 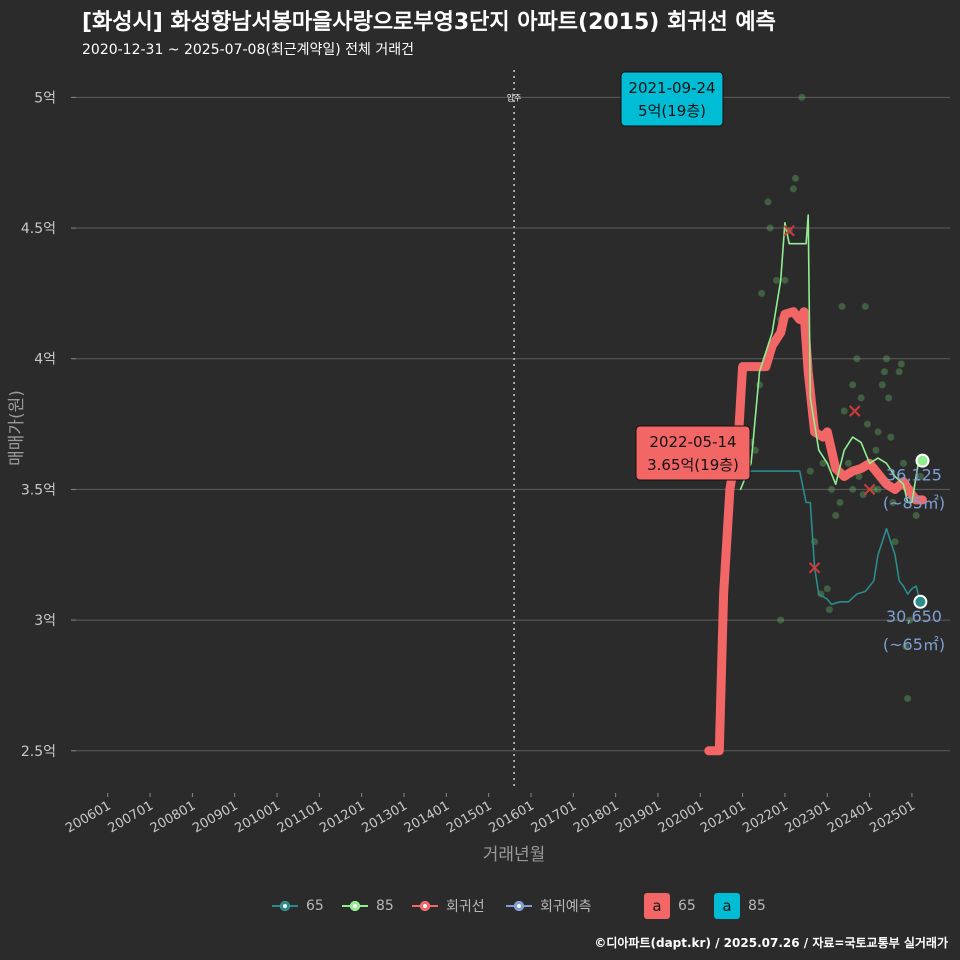 I want to click on y-tick-label: 3억, so click(x=45, y=621).